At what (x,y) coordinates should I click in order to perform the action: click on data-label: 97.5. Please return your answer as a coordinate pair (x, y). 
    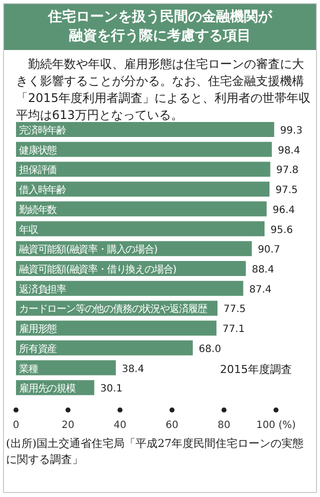
    Looking at the image, I should click on (287, 190).